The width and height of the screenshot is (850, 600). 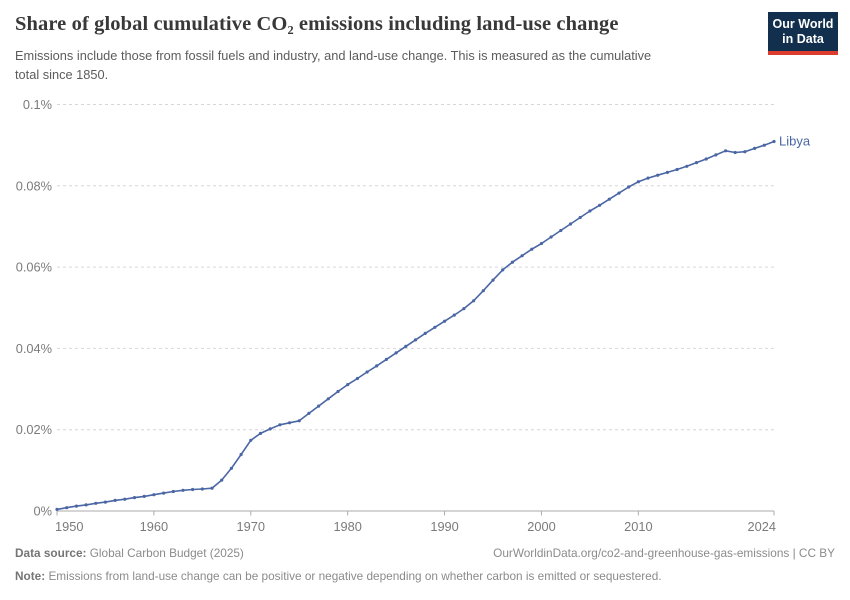 I want to click on x-axis-tick-label: 1970, so click(x=251, y=526).